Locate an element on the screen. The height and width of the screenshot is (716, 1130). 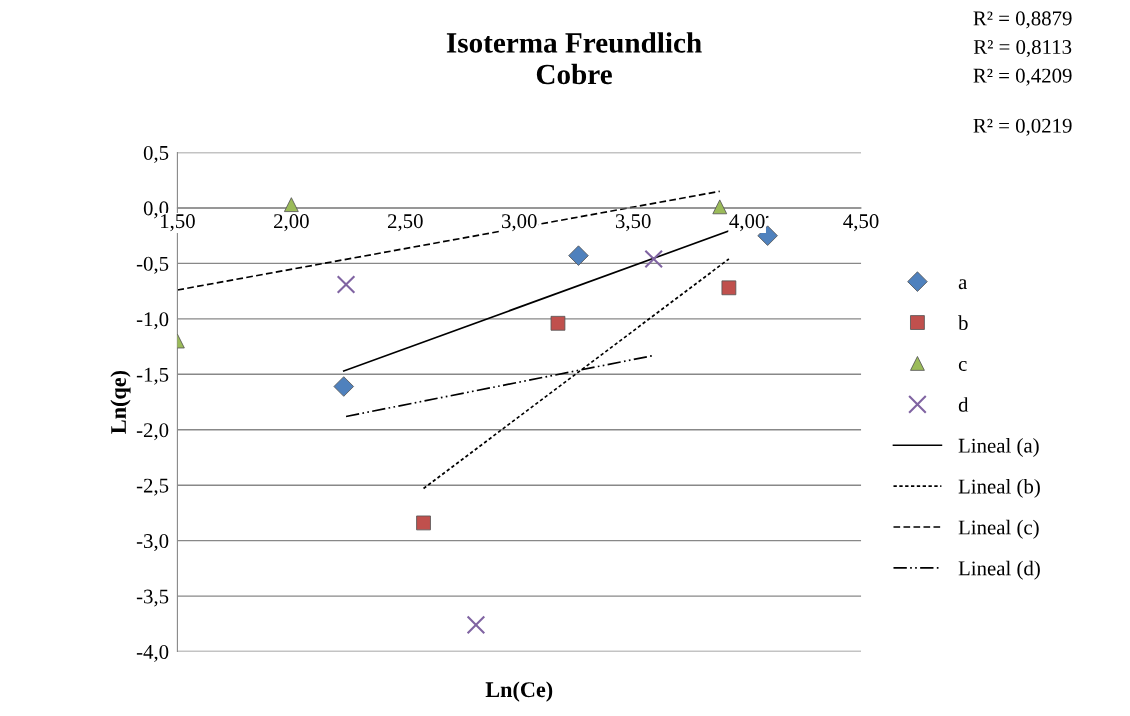
legend-label: Lineal (c) is located at coordinates (998, 529).